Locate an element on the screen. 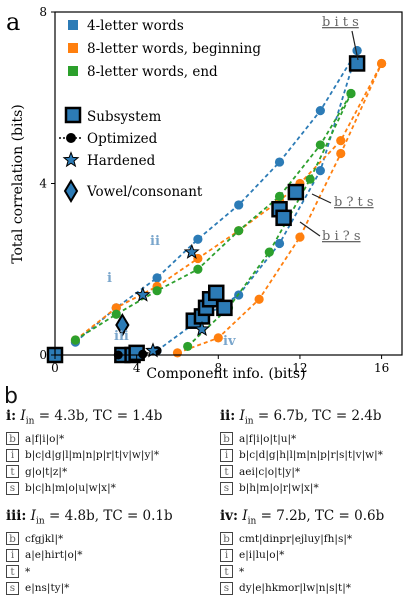  letter-row: s dy|e|hkmor|lw|n|s|t|* is located at coordinates (317, 588).